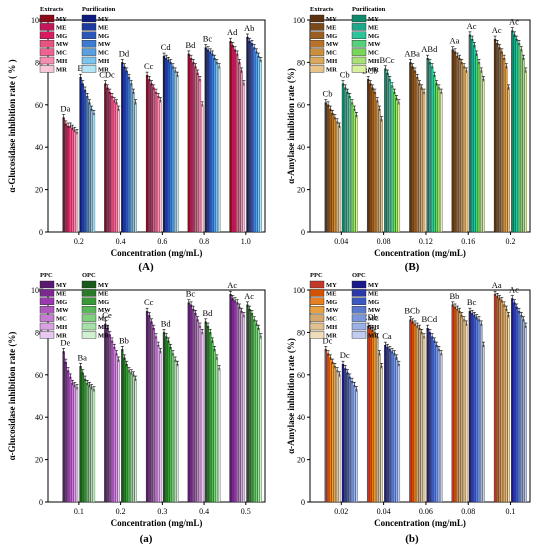 The height and width of the screenshot is (549, 550). What do you see at coordinates (420, 523) in the screenshot?
I see `x-axis-label: Concentration (mg/mL)` at bounding box center [420, 523].